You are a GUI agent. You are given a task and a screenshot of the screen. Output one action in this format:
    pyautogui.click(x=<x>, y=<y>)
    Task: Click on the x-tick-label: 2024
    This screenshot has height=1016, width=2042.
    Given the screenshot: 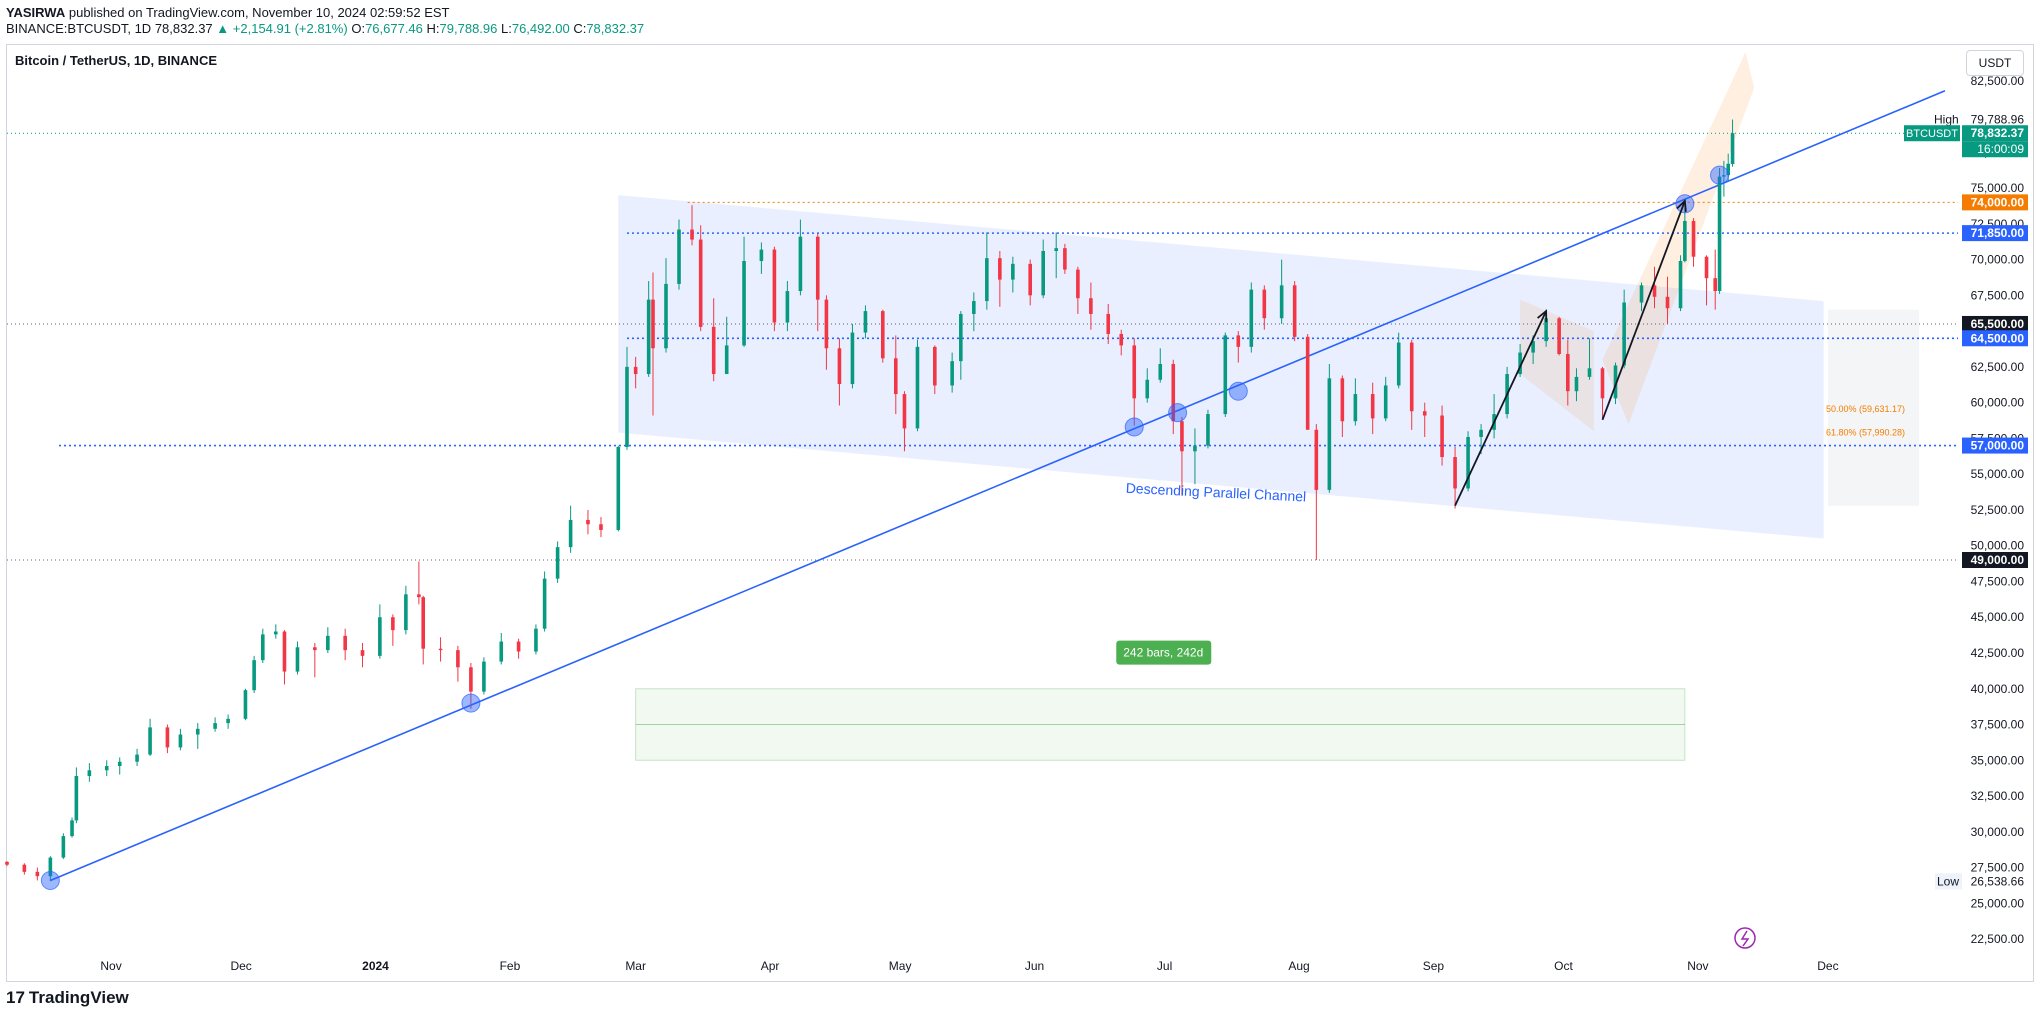 What is the action you would take?
    pyautogui.click(x=375, y=966)
    